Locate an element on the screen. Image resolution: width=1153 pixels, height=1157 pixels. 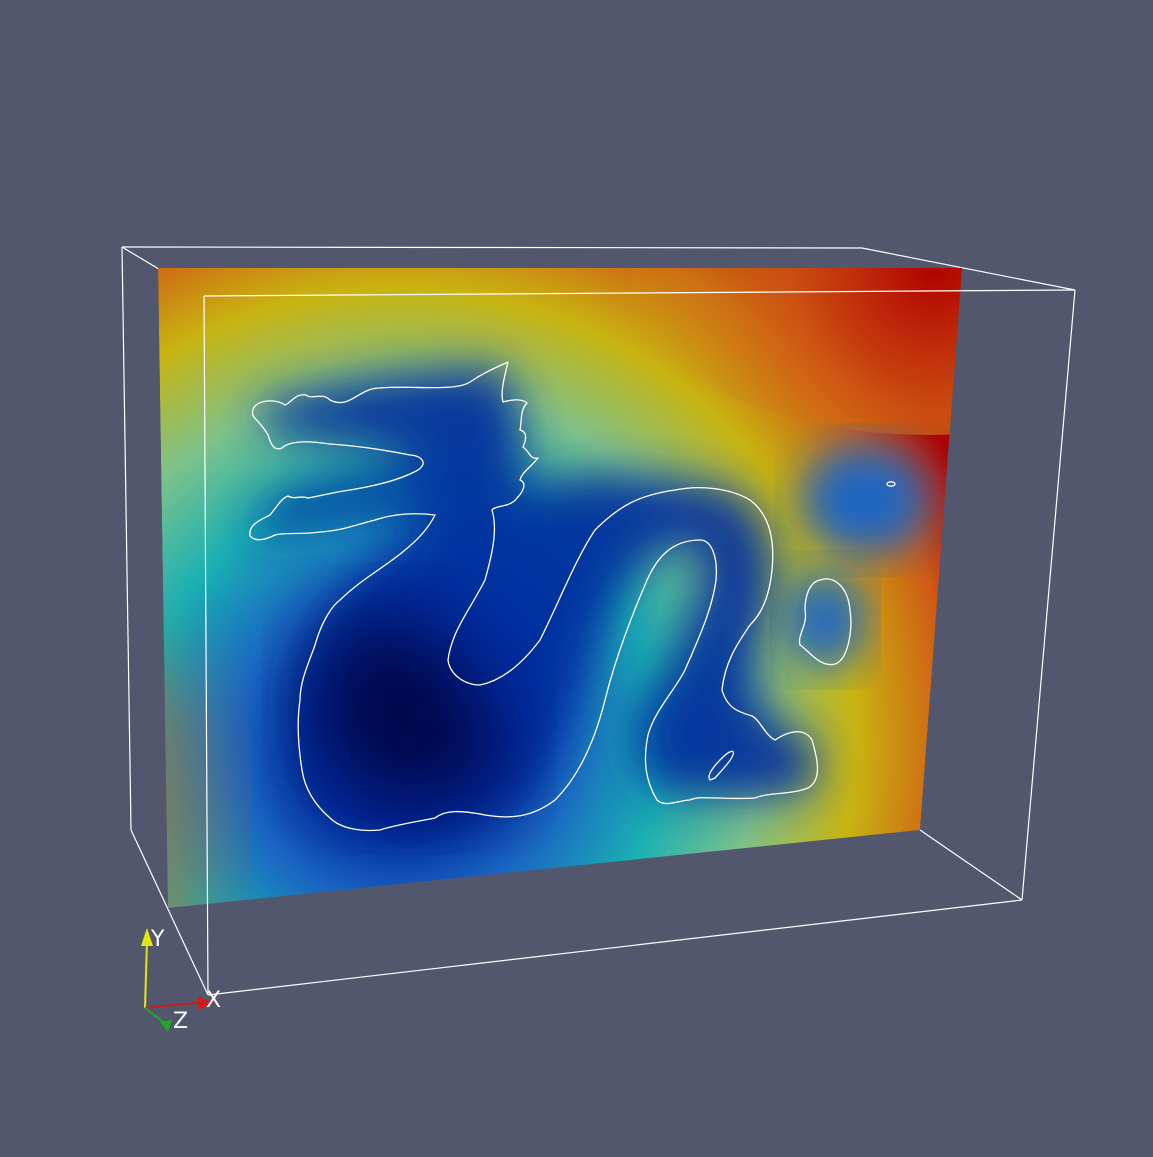
x-axis-arrow is located at coordinates (206, 1003).